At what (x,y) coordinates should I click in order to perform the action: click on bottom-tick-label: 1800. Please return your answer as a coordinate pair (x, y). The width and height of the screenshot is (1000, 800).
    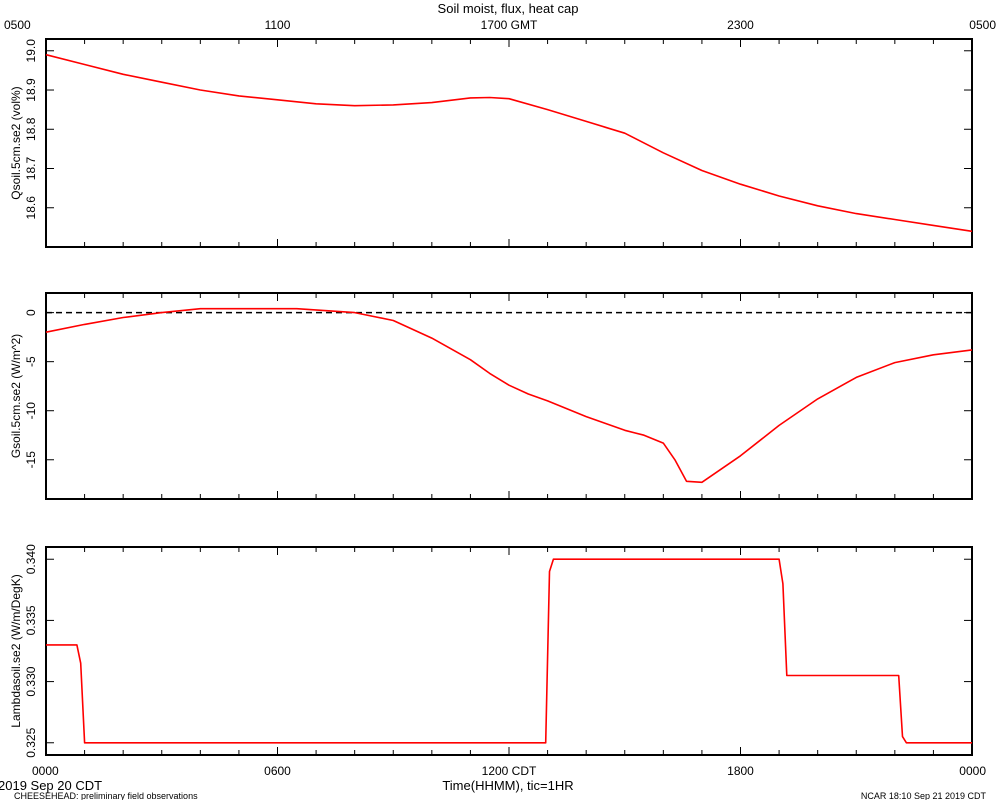
    Looking at the image, I should click on (740, 771).